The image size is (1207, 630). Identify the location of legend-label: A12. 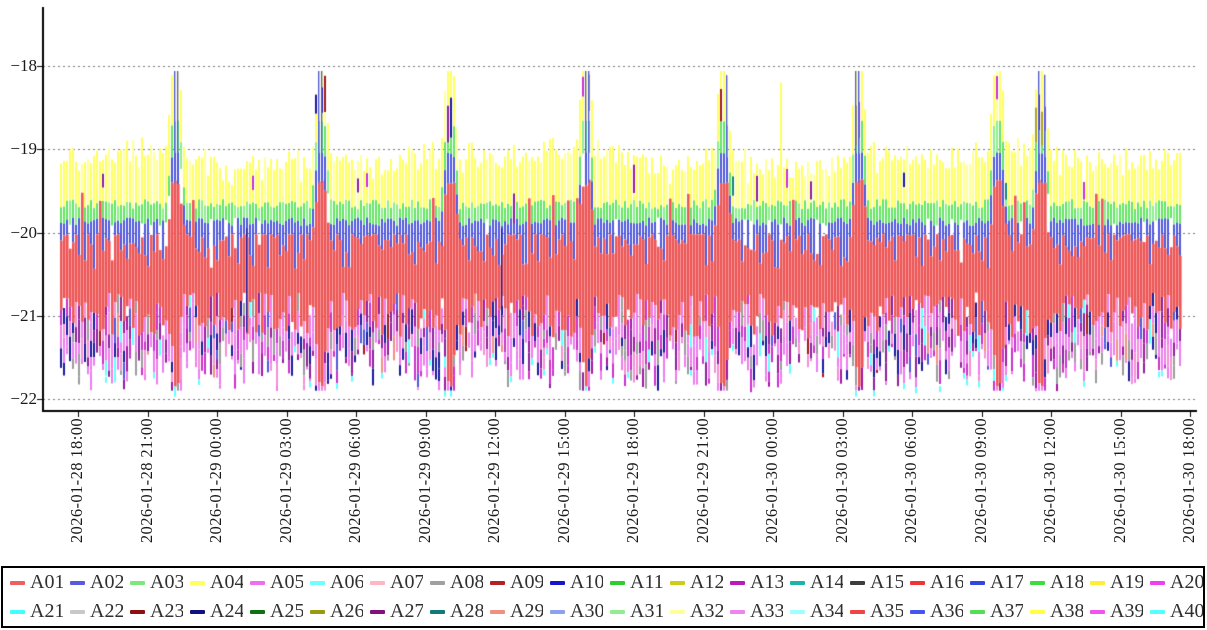
(706, 582).